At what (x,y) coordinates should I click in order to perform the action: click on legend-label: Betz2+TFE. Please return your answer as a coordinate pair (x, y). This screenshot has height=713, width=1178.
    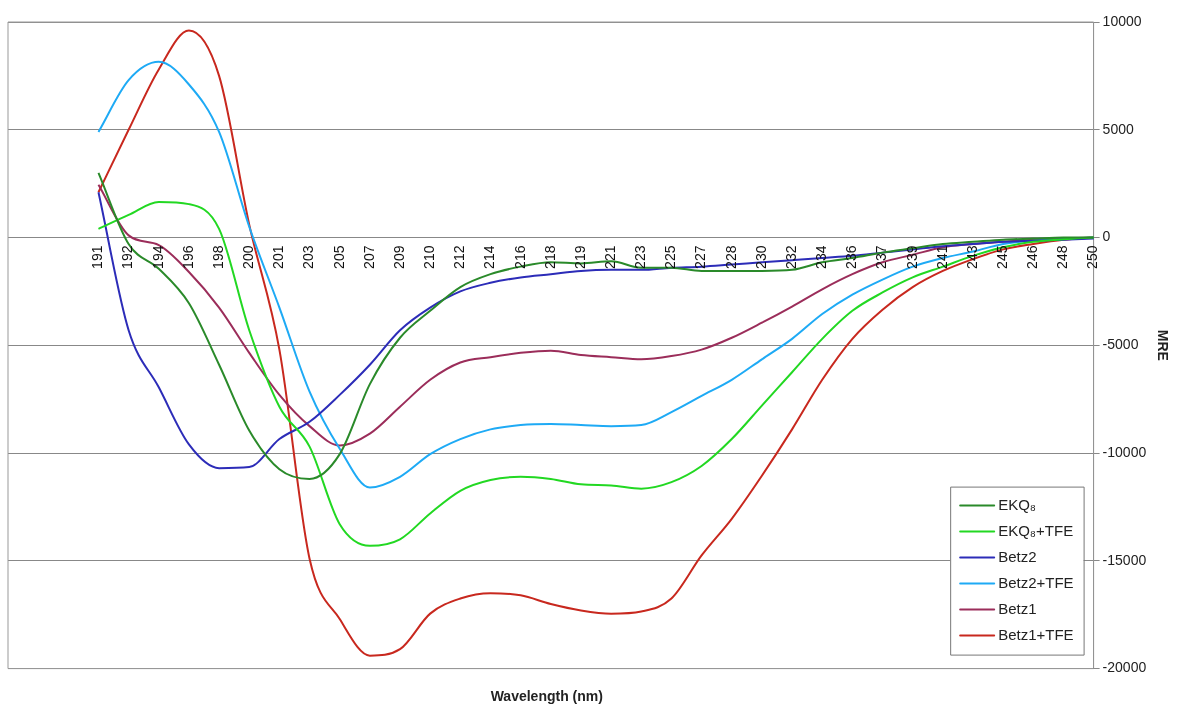
    Looking at the image, I should click on (1036, 582).